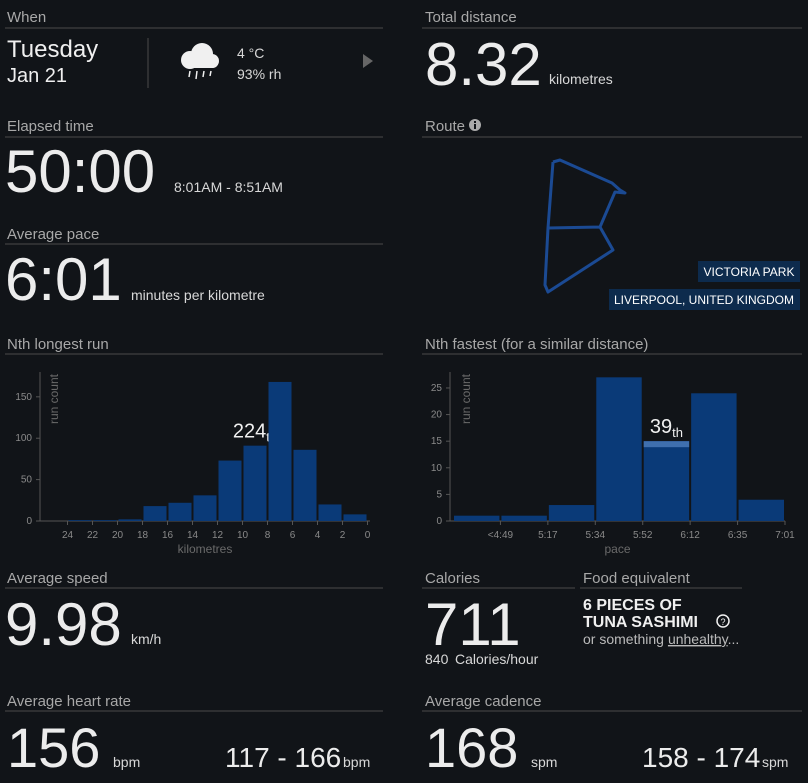 Image resolution: width=808 pixels, height=783 pixels. What do you see at coordinates (596, 535) in the screenshot?
I see `x-tick-label: 5:34` at bounding box center [596, 535].